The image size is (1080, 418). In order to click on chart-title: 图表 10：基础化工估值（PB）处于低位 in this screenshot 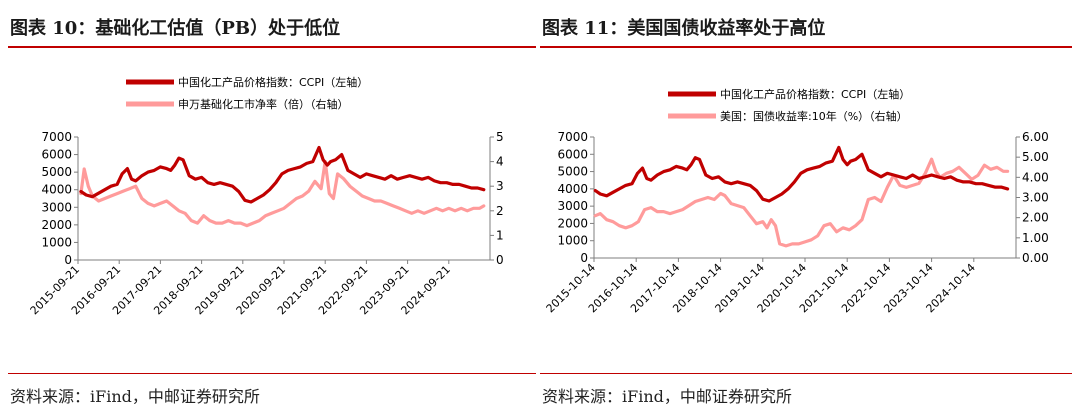, I will do `click(175, 28)`.